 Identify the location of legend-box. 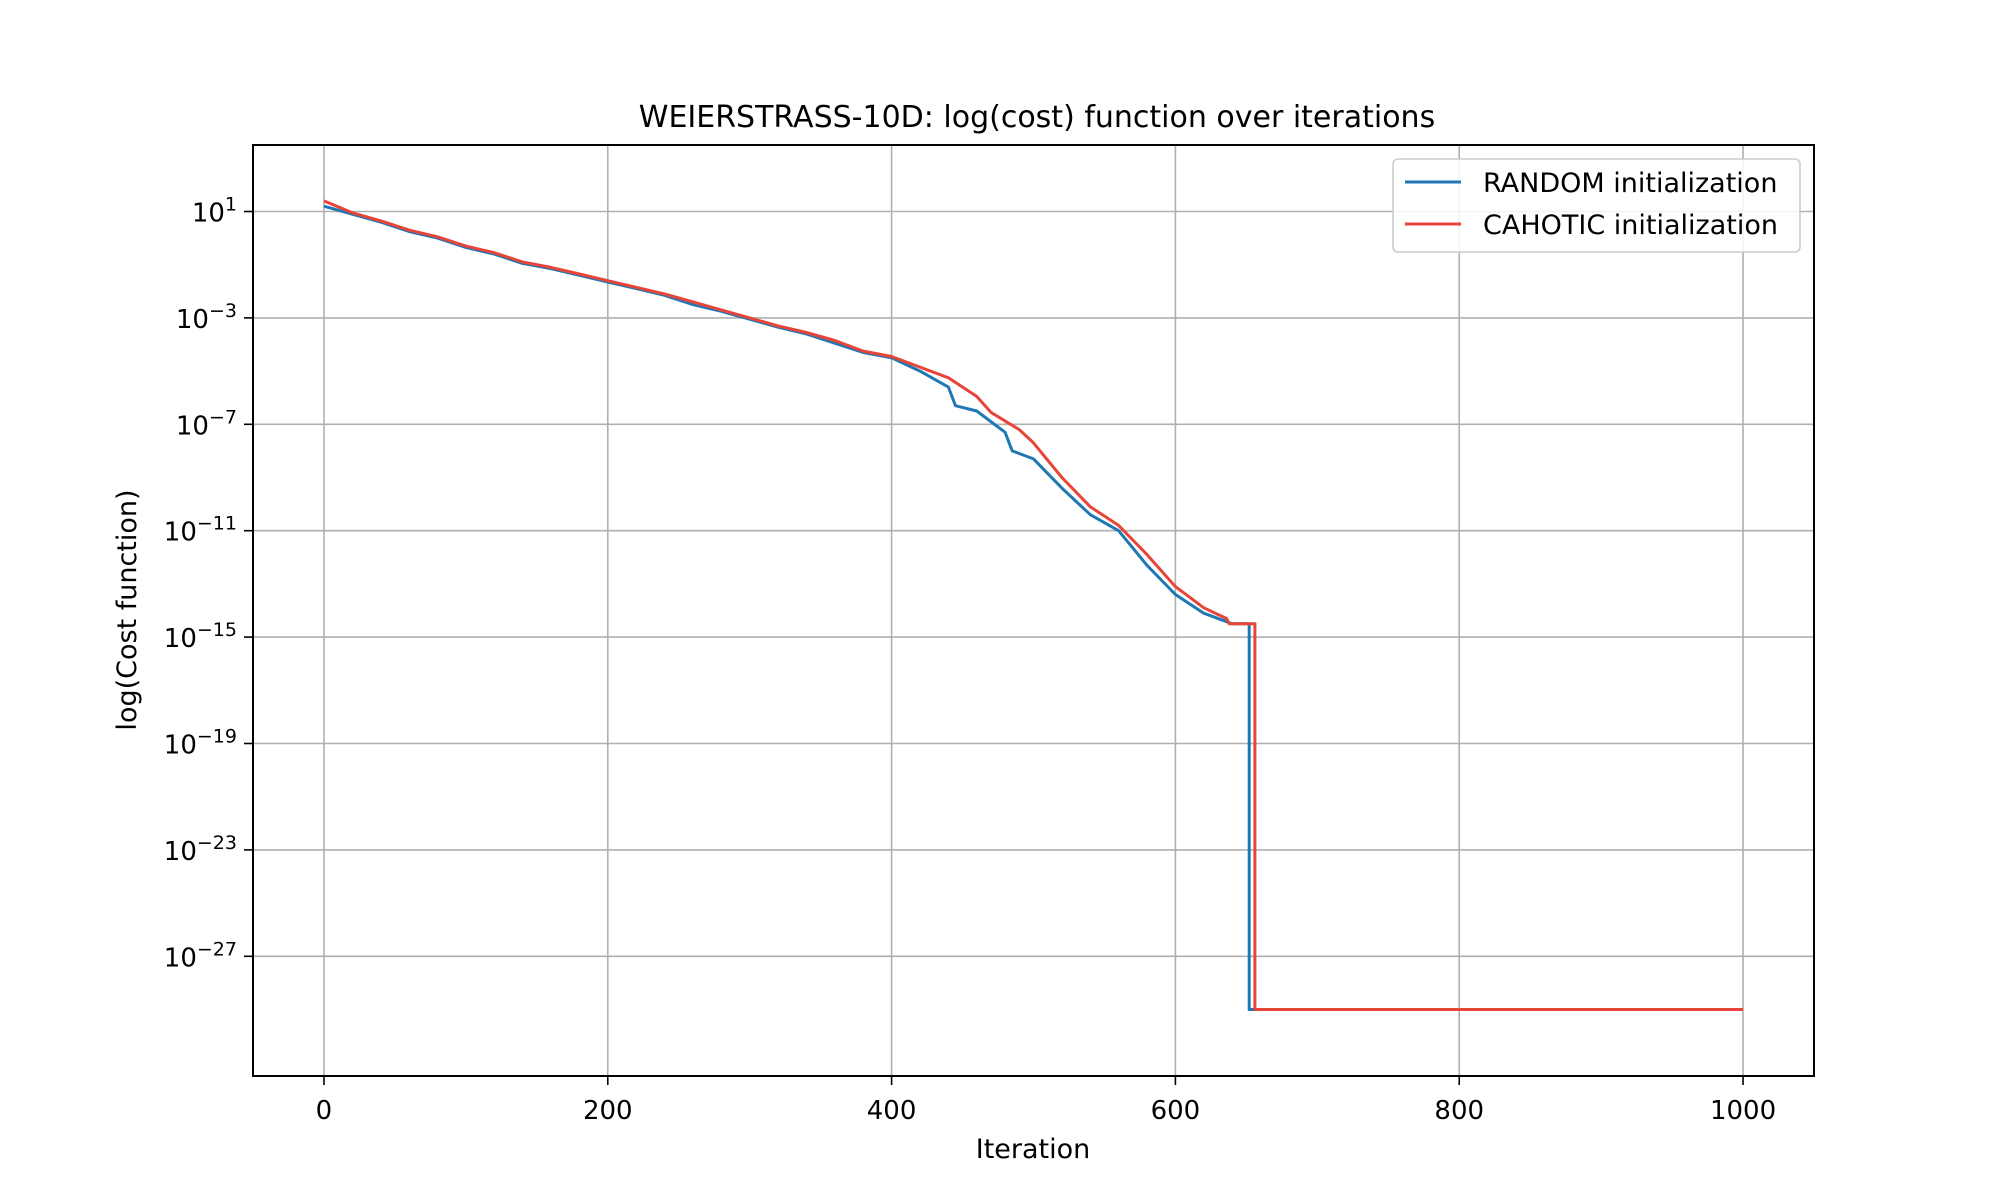
(1596, 205).